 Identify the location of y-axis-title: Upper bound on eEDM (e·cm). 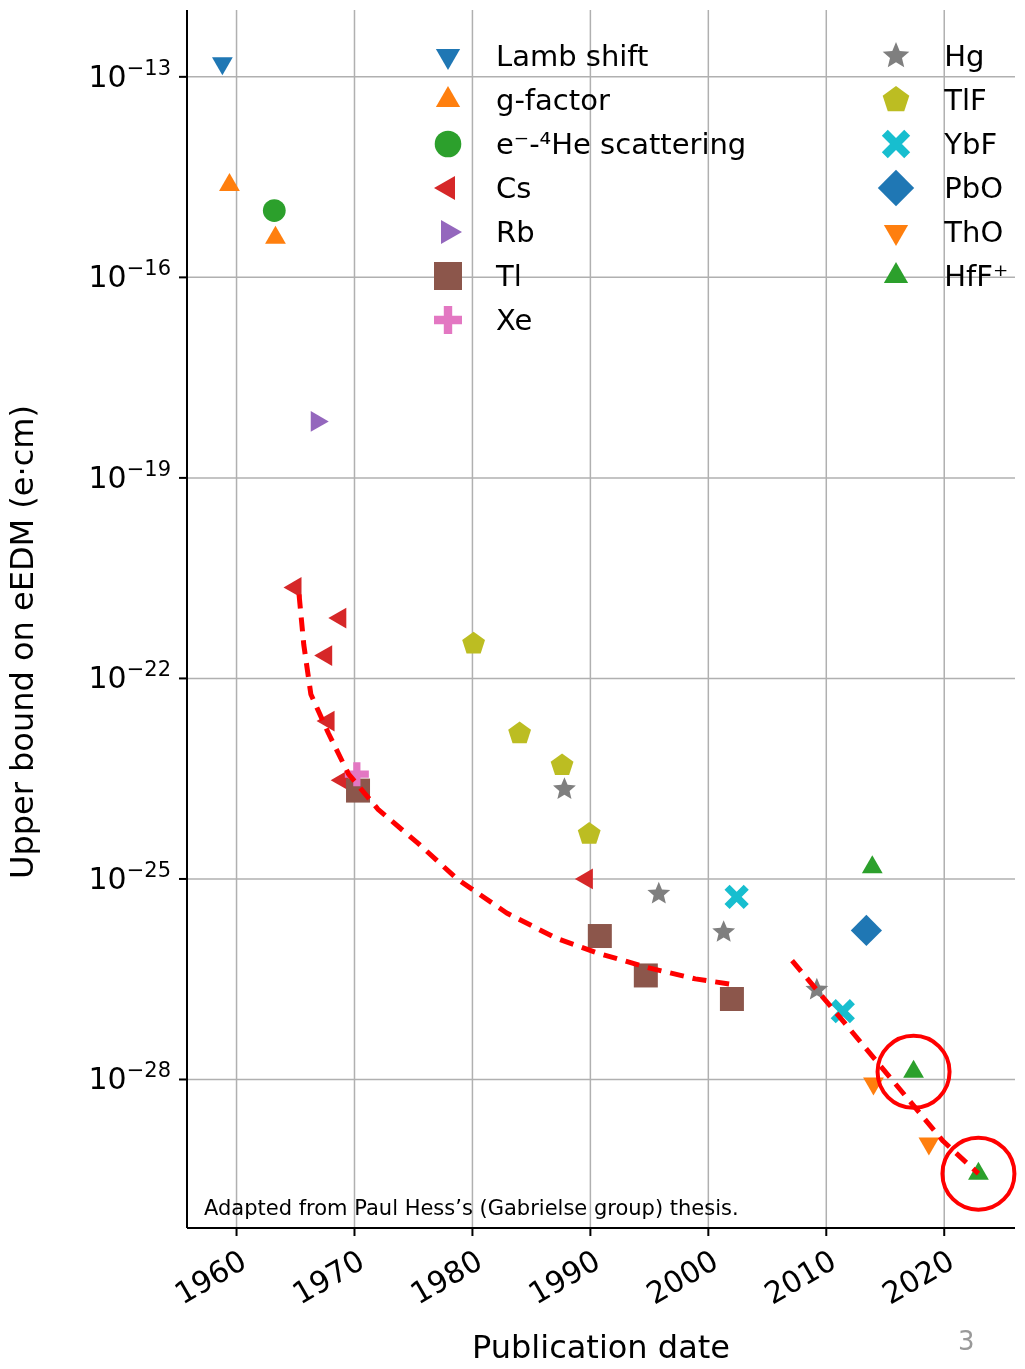
(22, 642).